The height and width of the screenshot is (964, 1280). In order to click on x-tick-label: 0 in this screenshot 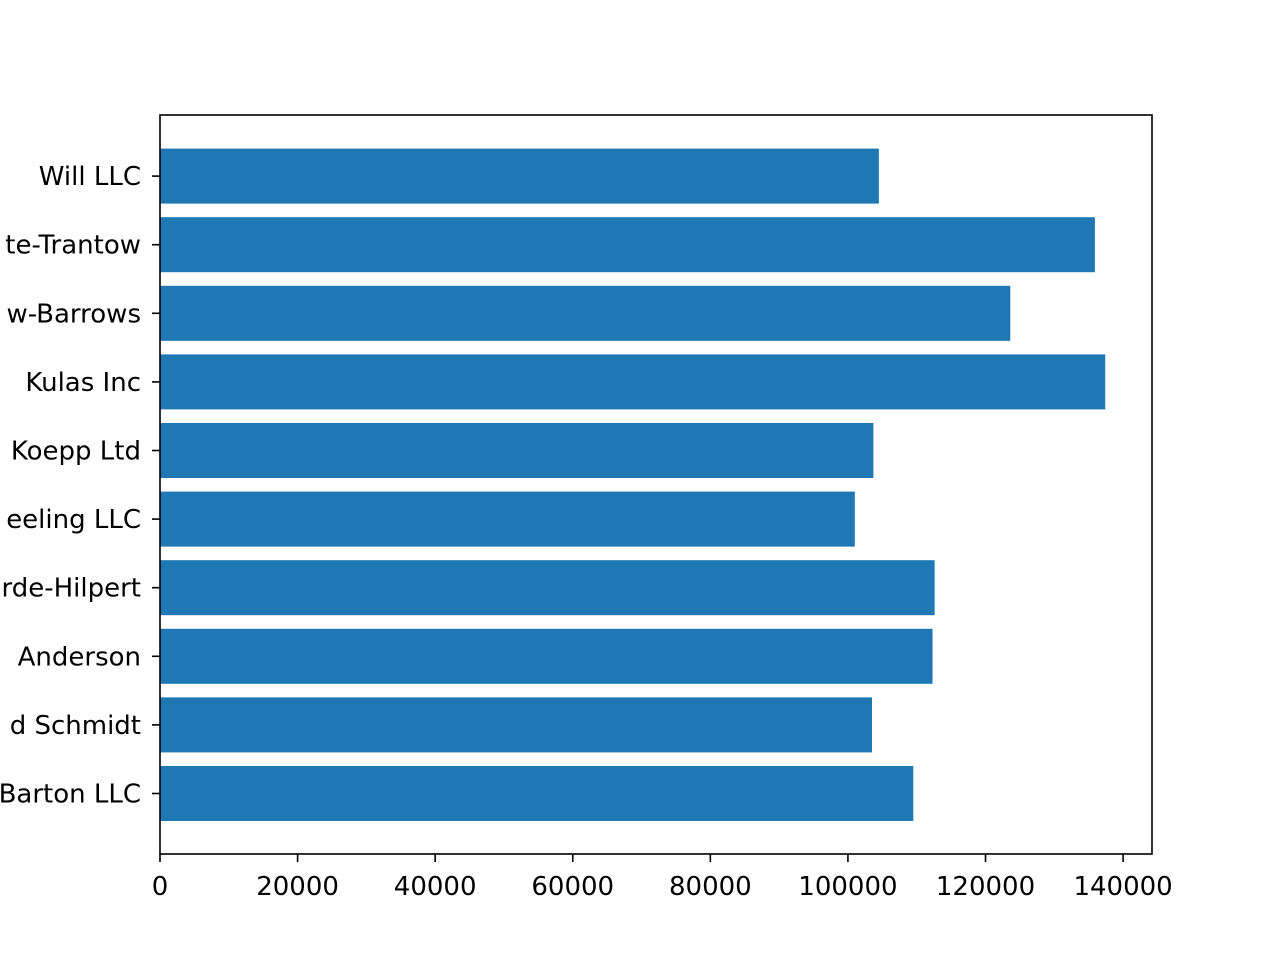, I will do `click(160, 887)`.